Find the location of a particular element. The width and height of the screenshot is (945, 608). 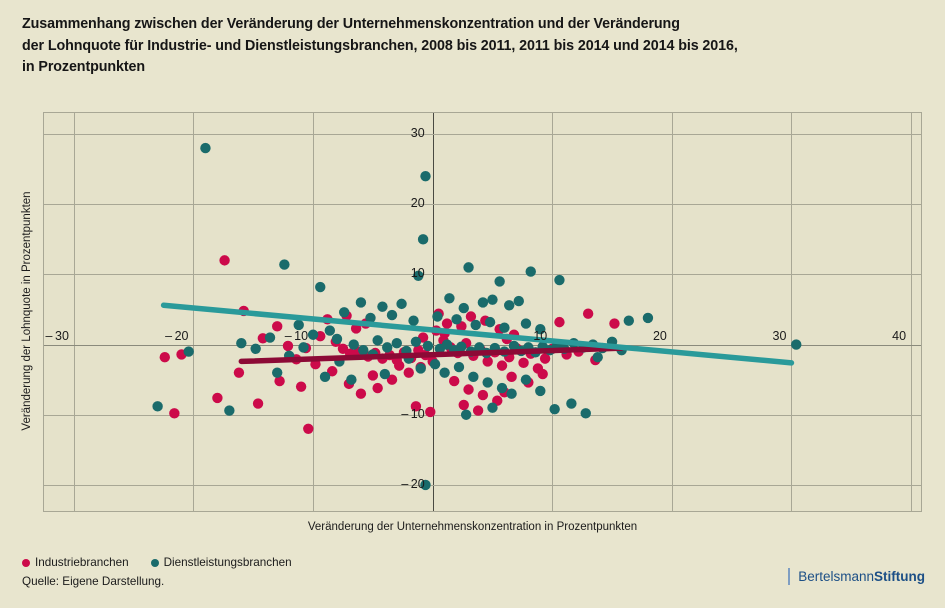

trendline is located at coordinates (477, 334).